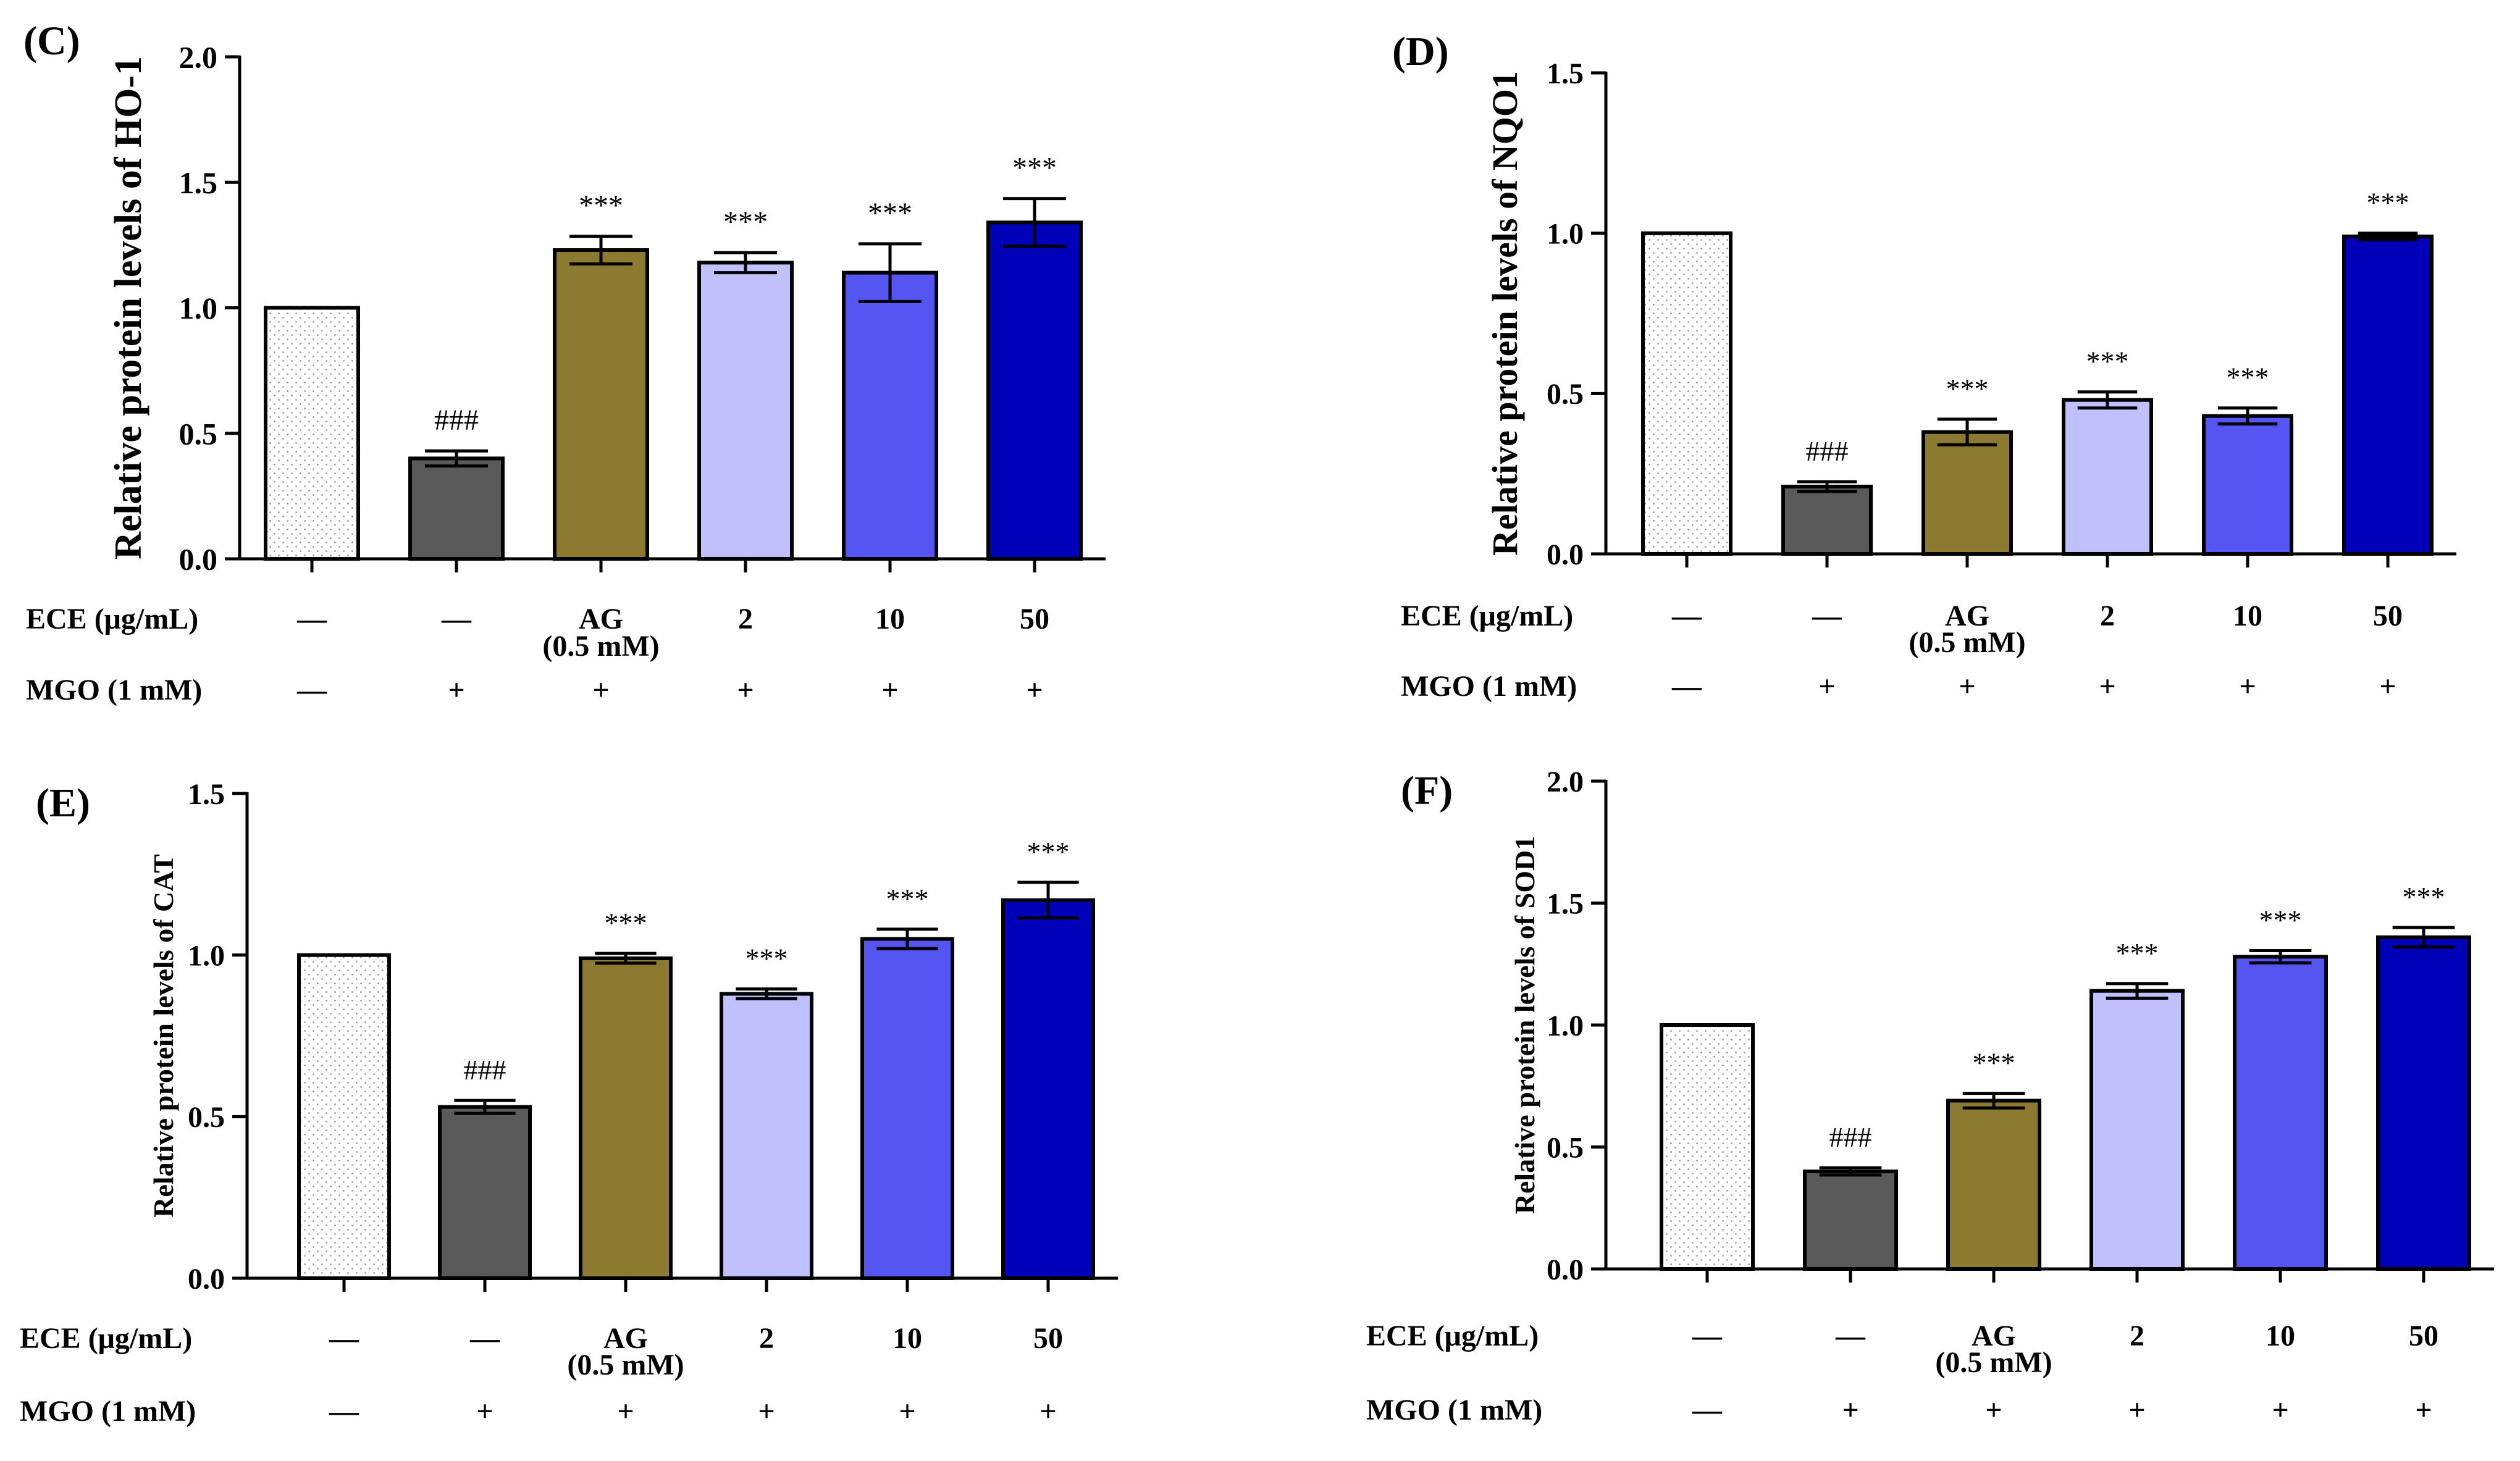 This screenshot has height=1461, width=2520. What do you see at coordinates (1420, 51) in the screenshot?
I see `panel-label: (D)` at bounding box center [1420, 51].